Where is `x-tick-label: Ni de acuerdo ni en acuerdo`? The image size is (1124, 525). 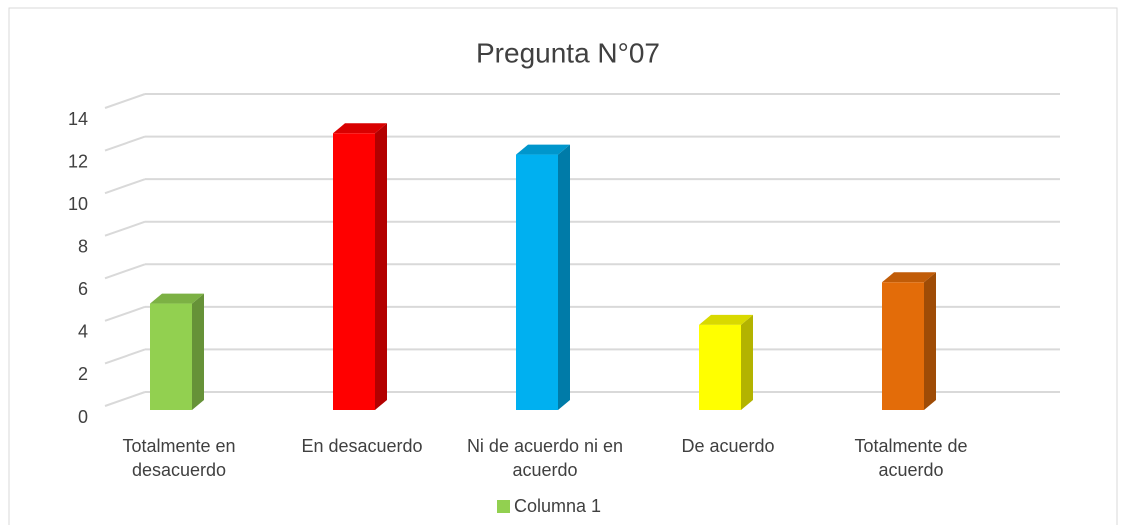
x-tick-label: Ni de acuerdo ni en acuerdo is located at coordinates (545, 458).